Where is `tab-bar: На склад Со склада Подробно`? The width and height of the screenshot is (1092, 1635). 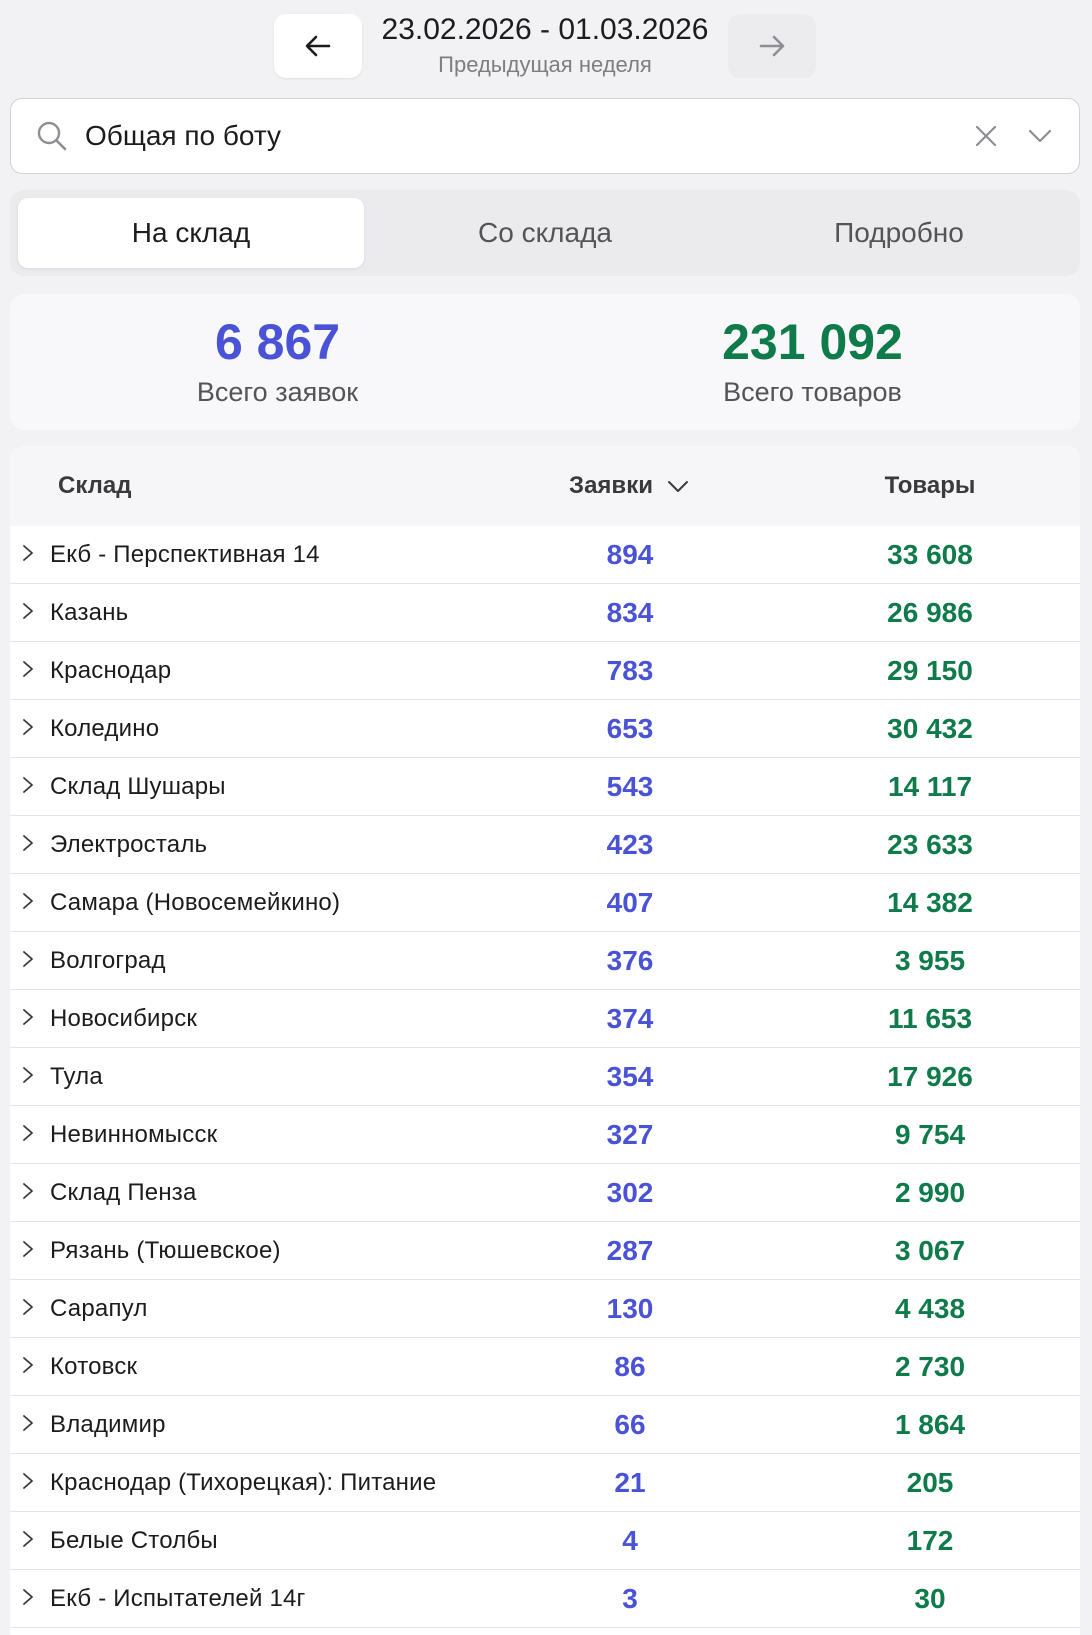 tab-bar: На склад Со склада Подробно is located at coordinates (545, 233).